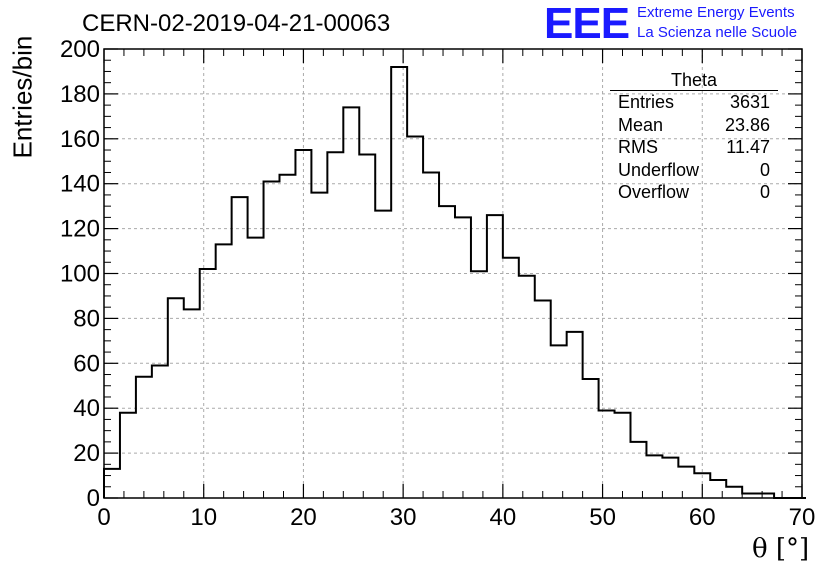  I want to click on stats-label: Underflow, so click(659, 169).